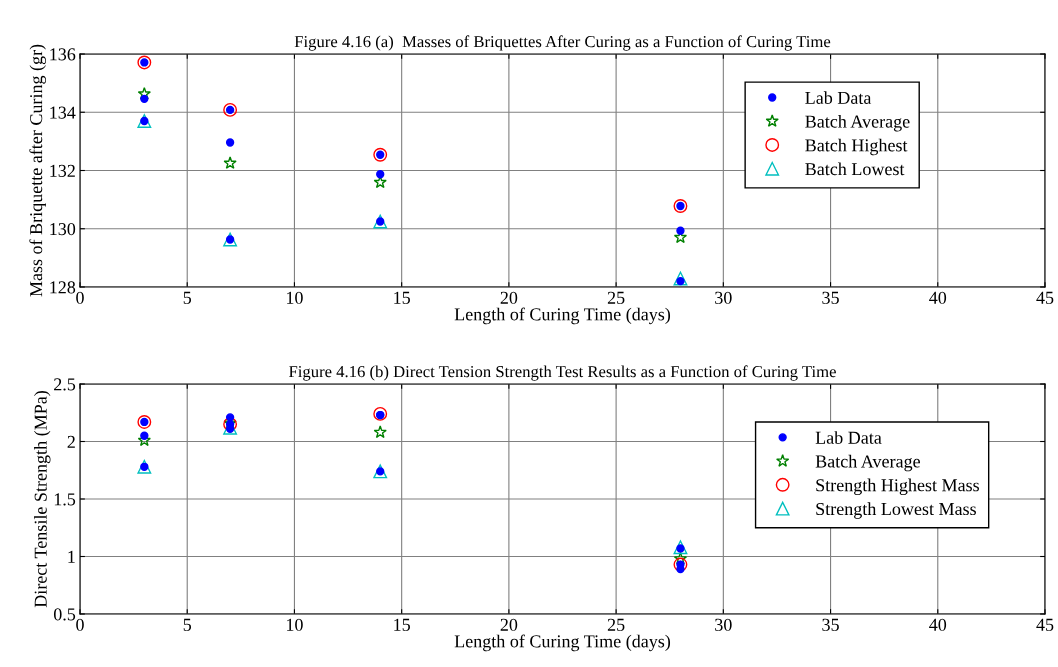  Describe the element at coordinates (63, 287) in the screenshot. I see `y-tick-label: 128` at that location.